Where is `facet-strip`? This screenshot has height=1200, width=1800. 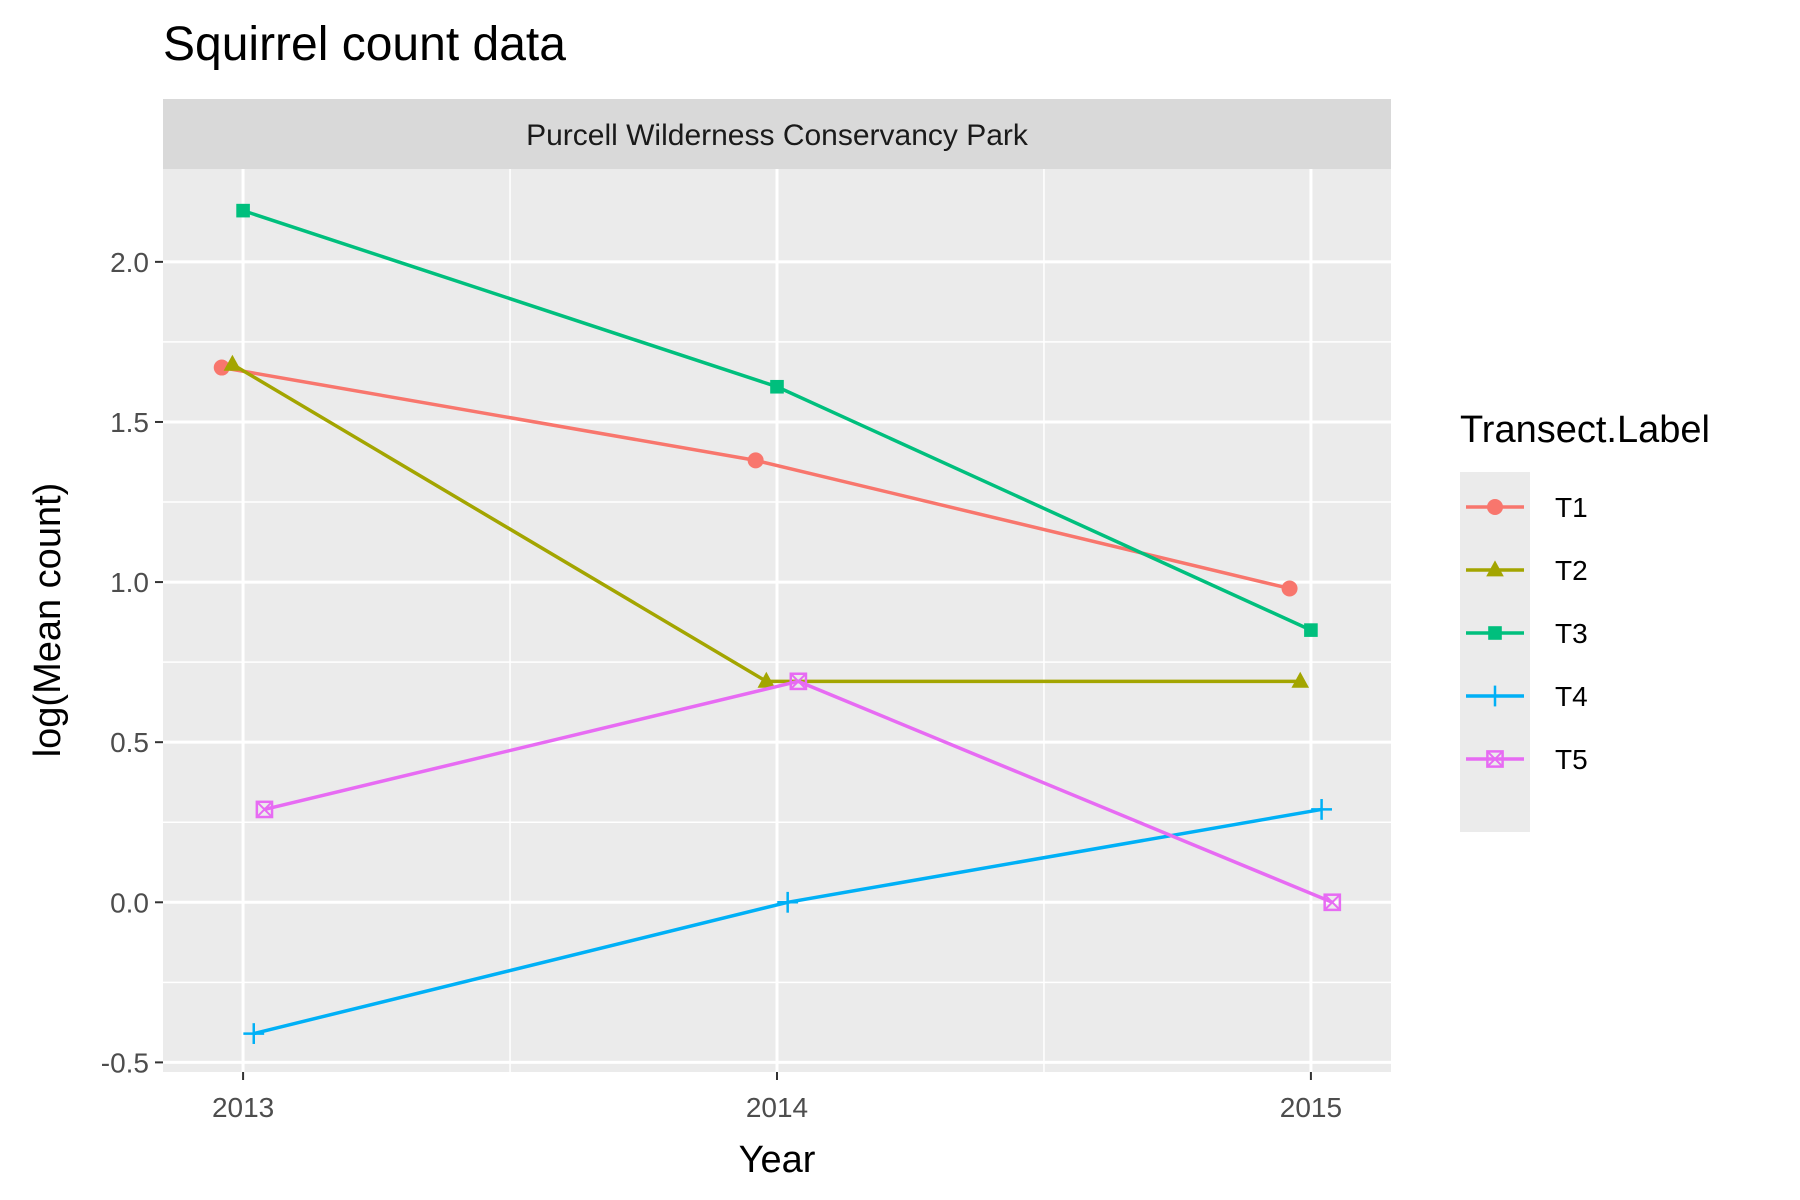
facet-strip is located at coordinates (777, 134).